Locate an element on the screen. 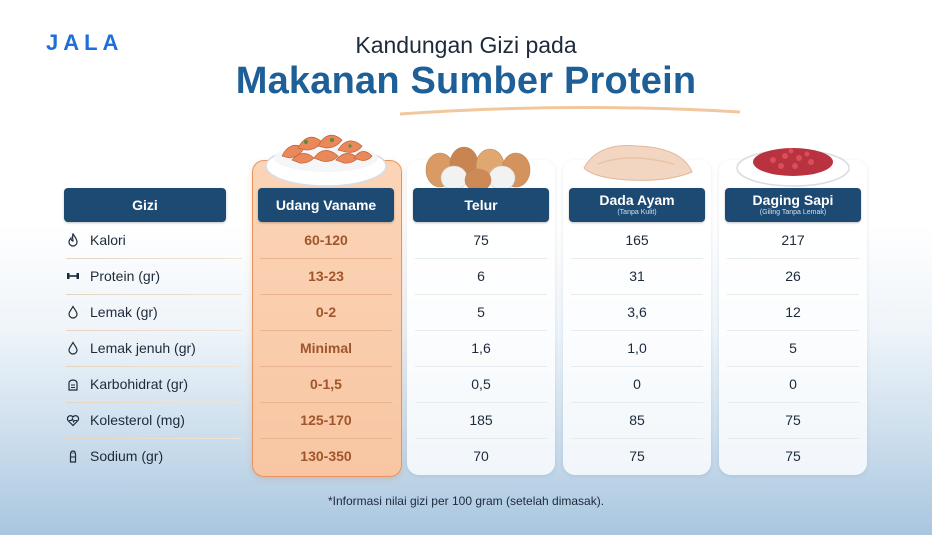  cell-telur-karbohidrat: 0,5 is located at coordinates (481, 384).